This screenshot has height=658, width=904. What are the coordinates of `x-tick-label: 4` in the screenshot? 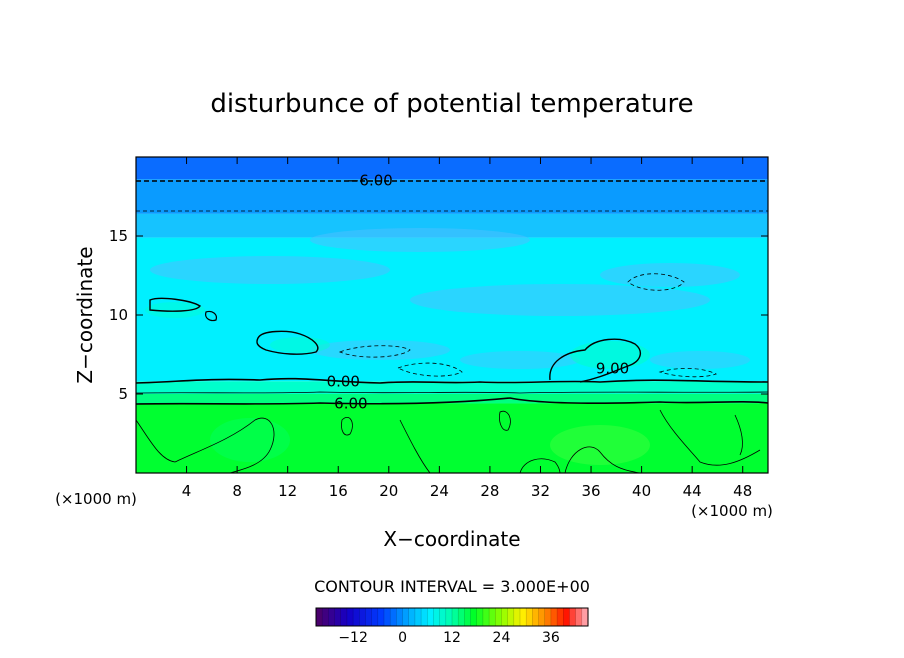 It's located at (187, 491).